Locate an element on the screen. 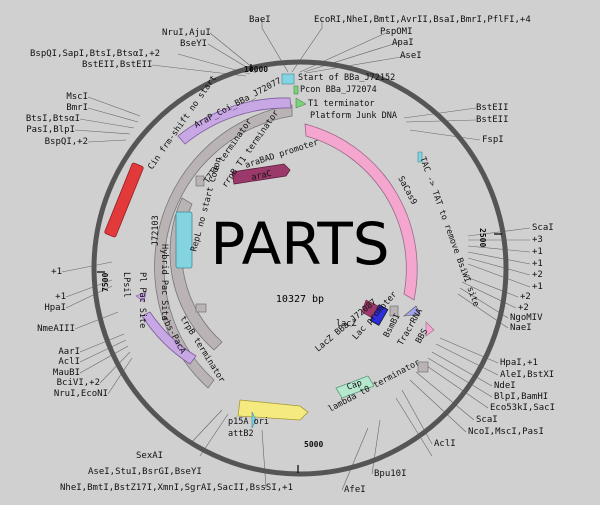 The width and height of the screenshot is (600, 505). repl-feature is located at coordinates (184, 240).